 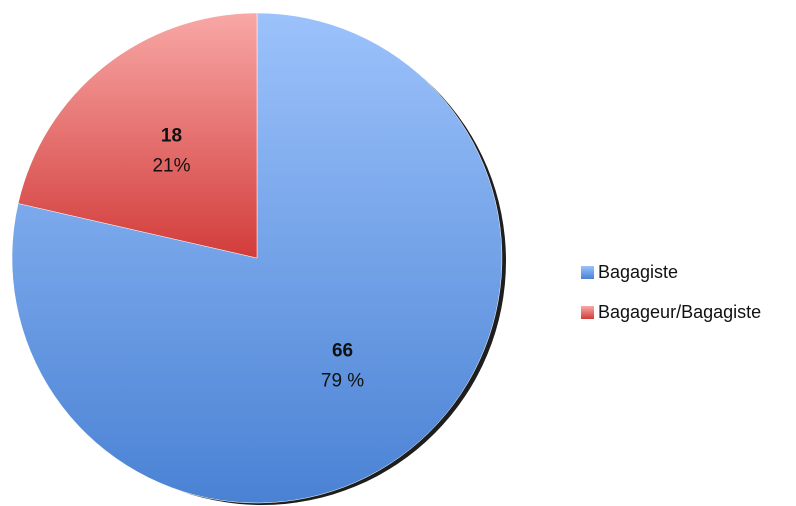 What do you see at coordinates (680, 311) in the screenshot?
I see `legend-label-bagageur-bagagiste: Bagageur/Bagagiste` at bounding box center [680, 311].